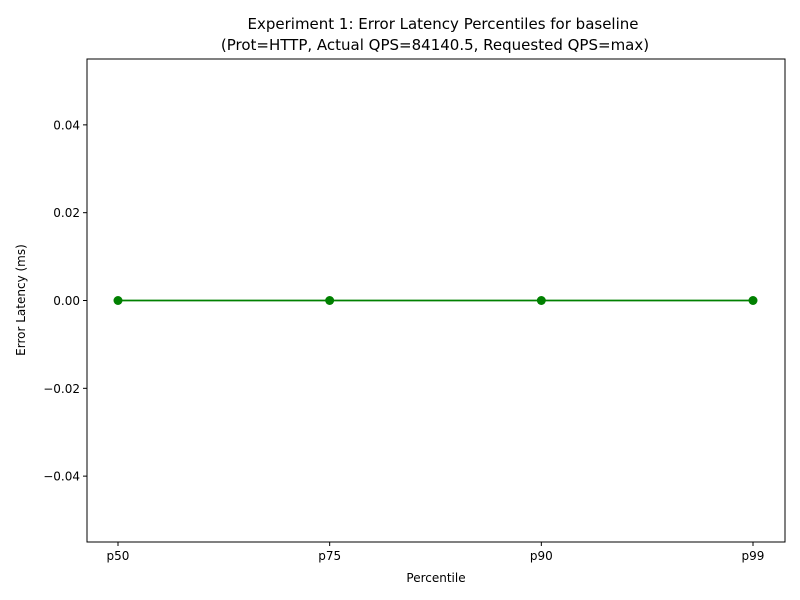 This screenshot has height=600, width=800. What do you see at coordinates (329, 556) in the screenshot?
I see `x-tick-label: p75` at bounding box center [329, 556].